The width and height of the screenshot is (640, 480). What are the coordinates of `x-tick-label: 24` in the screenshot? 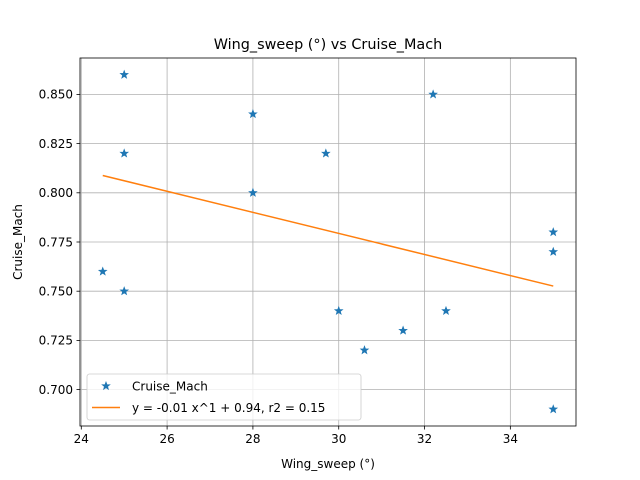 It's located at (81, 439).